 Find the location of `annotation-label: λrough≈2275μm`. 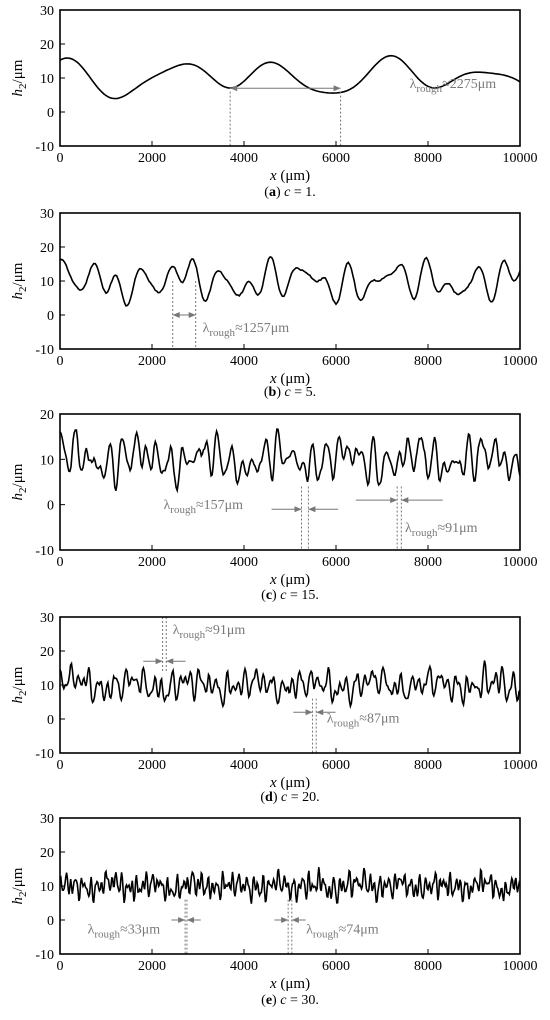

annotation-label: λrough≈2275μm is located at coordinates (453, 86).